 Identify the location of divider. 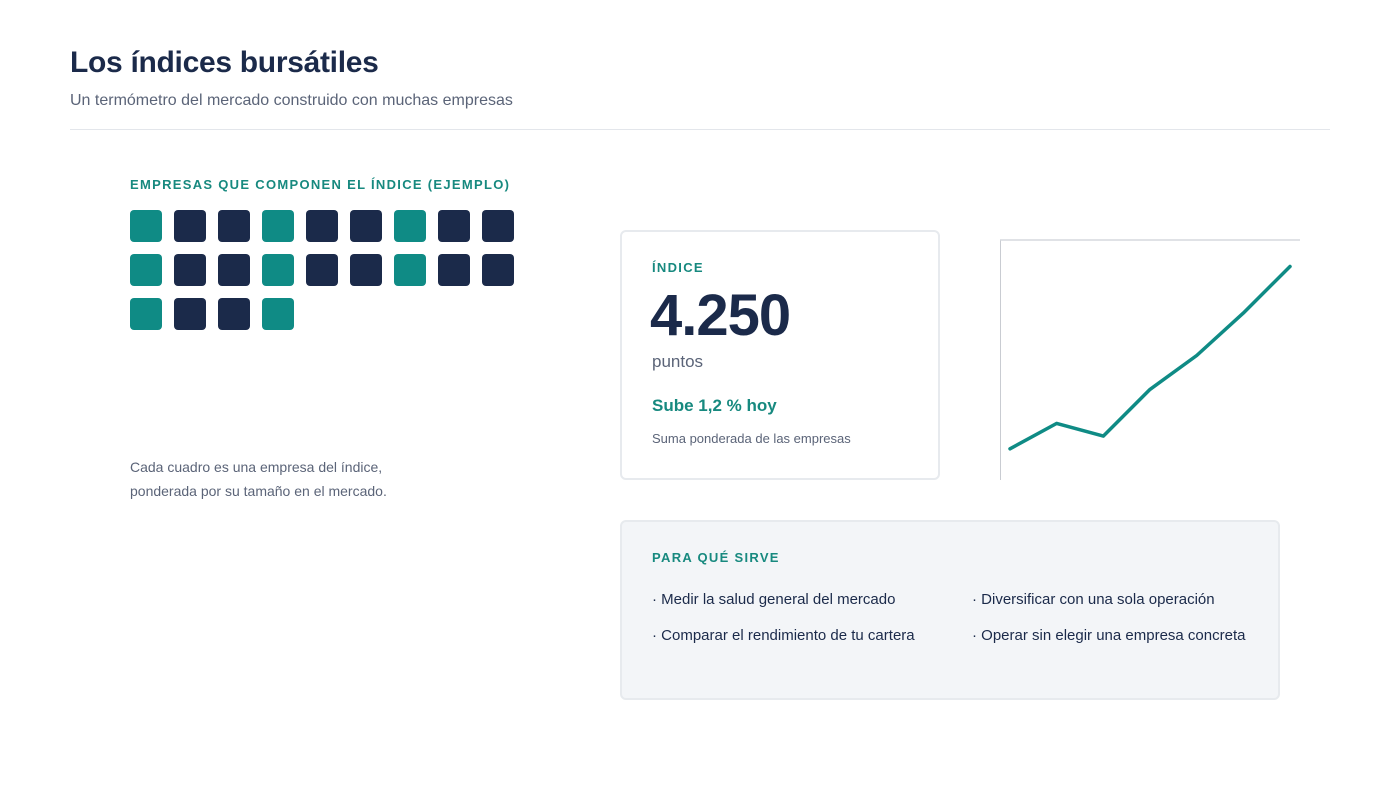
(700, 129).